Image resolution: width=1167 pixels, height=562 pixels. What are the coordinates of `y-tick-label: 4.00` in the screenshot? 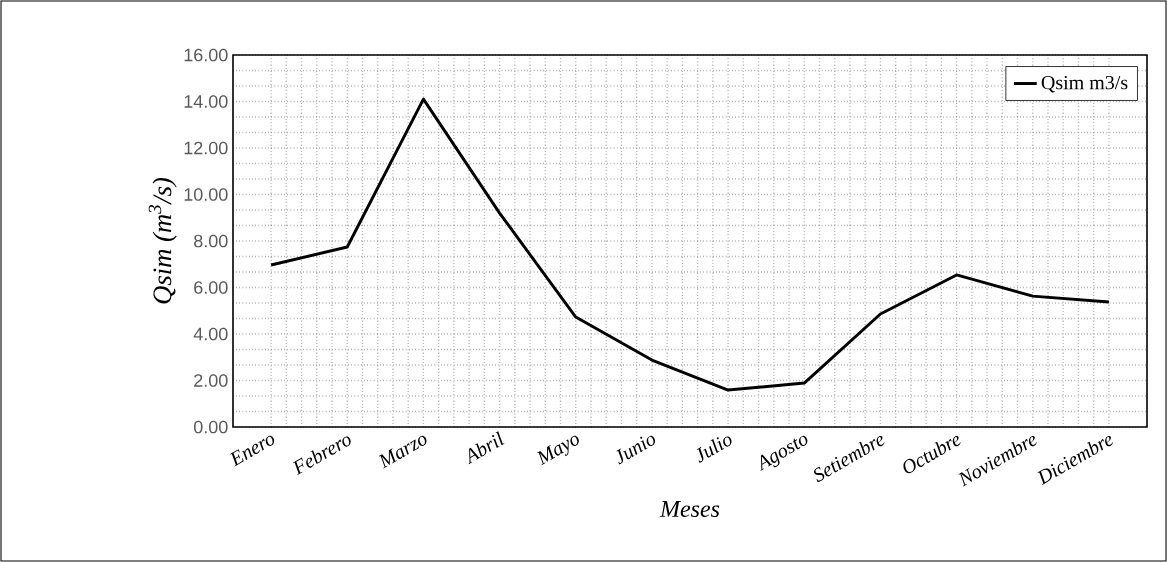 It's located at (210, 334).